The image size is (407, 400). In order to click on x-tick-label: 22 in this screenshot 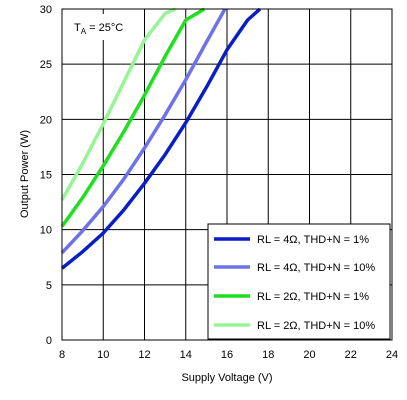, I will do `click(351, 355)`.